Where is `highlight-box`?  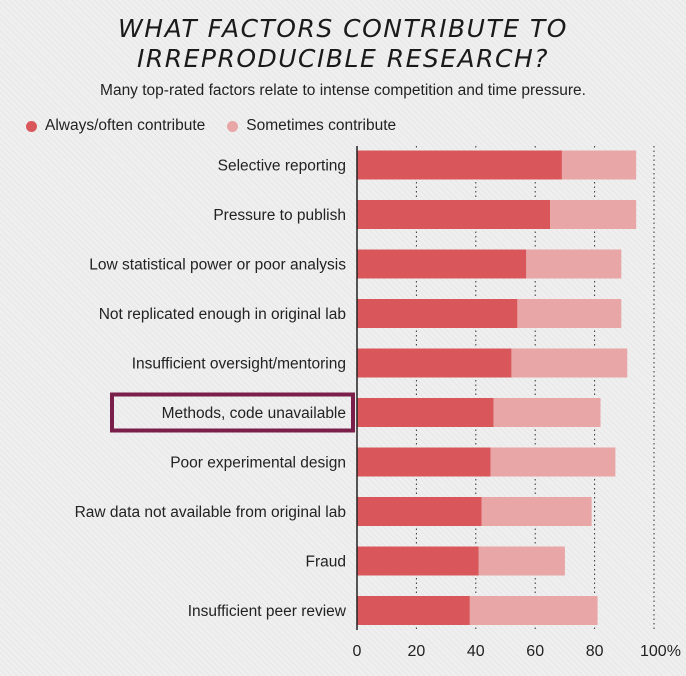
highlight-box is located at coordinates (232, 412).